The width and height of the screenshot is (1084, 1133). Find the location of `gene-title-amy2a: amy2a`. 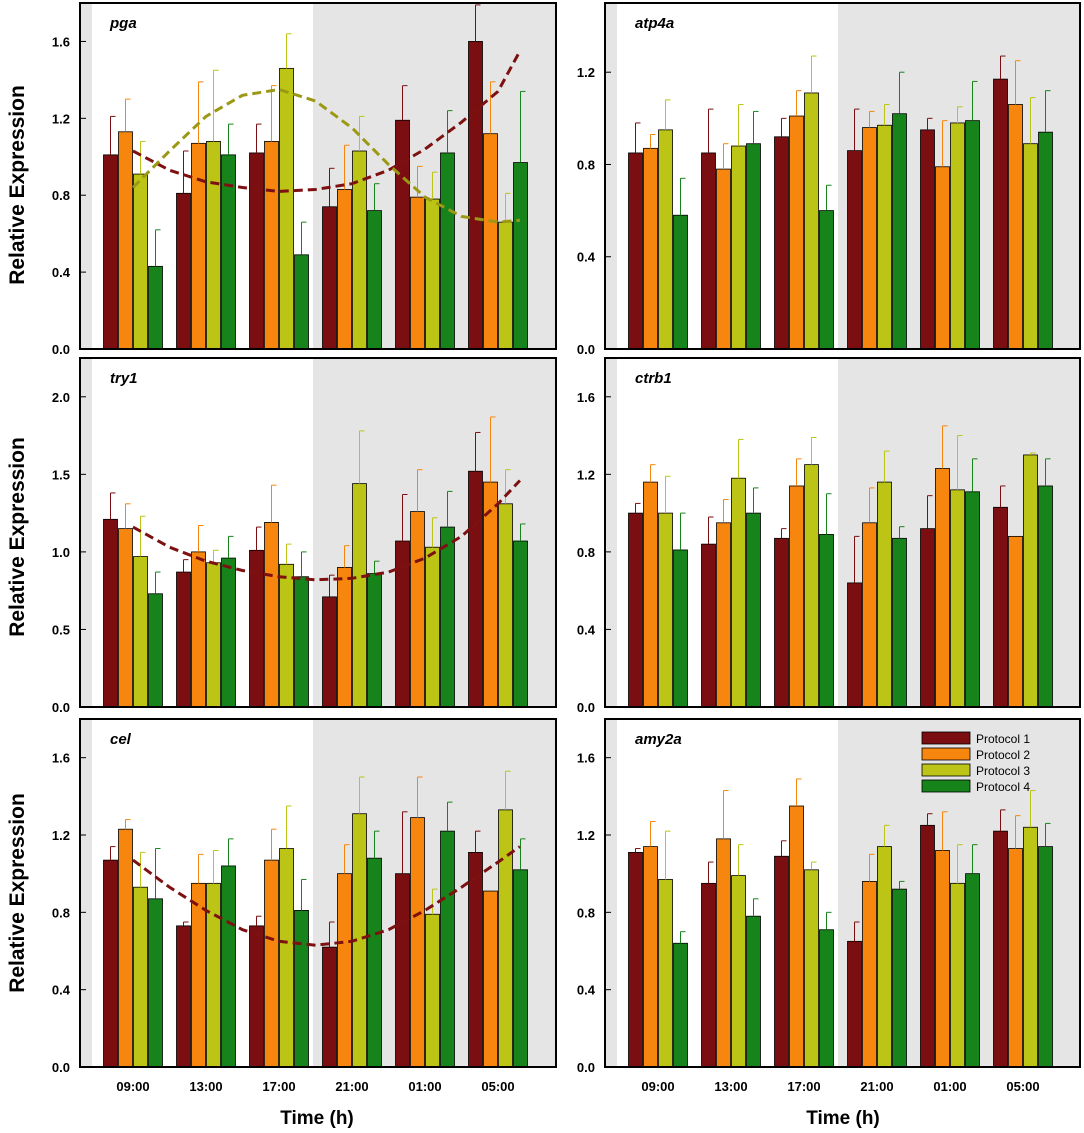

gene-title-amy2a: amy2a is located at coordinates (658, 739).